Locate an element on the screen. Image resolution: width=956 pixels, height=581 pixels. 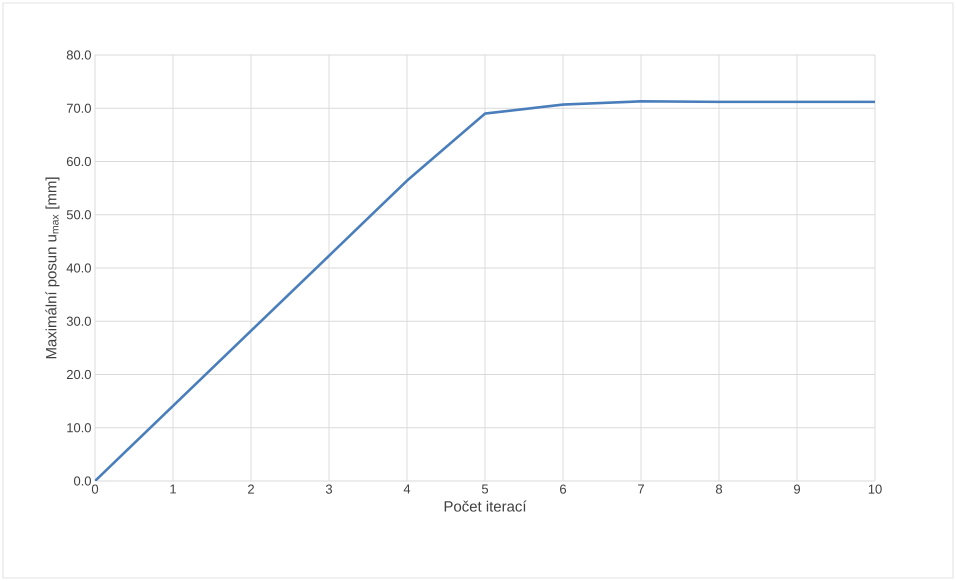
x-tick-label: 10 is located at coordinates (875, 489).